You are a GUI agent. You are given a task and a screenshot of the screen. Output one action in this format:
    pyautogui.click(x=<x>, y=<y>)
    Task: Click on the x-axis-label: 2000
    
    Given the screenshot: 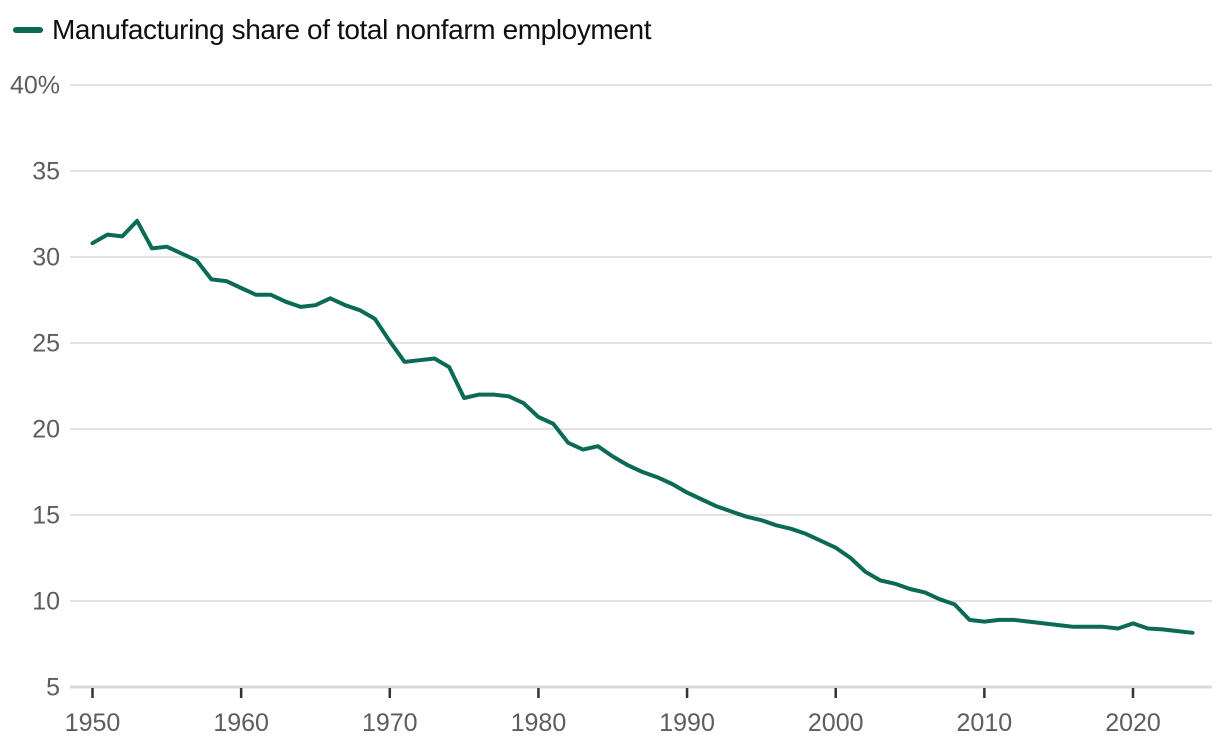 What is the action you would take?
    pyautogui.click(x=836, y=723)
    